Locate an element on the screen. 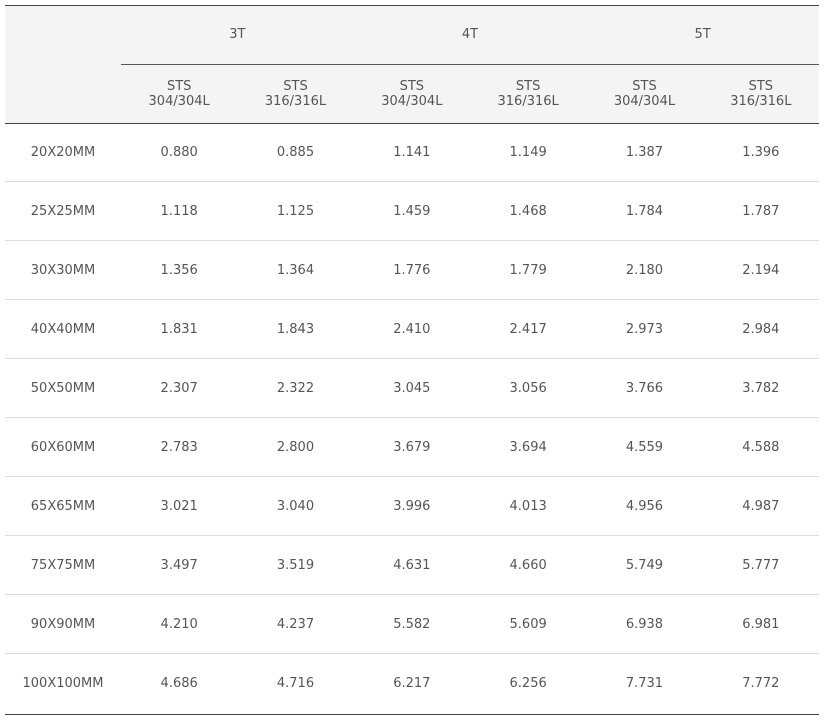 This screenshot has height=721, width=825. value-cell: 4.013 is located at coordinates (528, 506).